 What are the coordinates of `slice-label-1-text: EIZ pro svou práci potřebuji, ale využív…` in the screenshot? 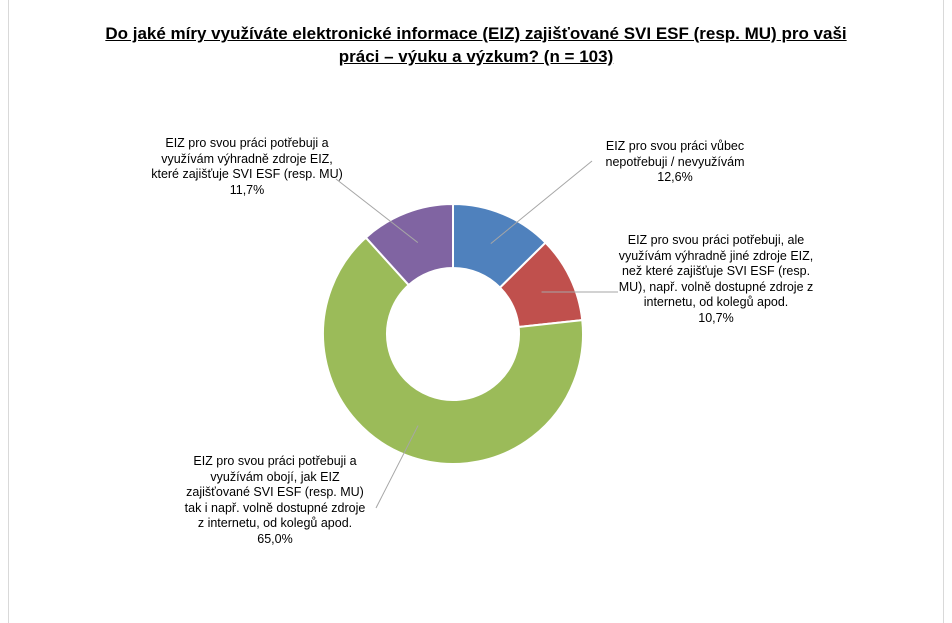 It's located at (716, 271).